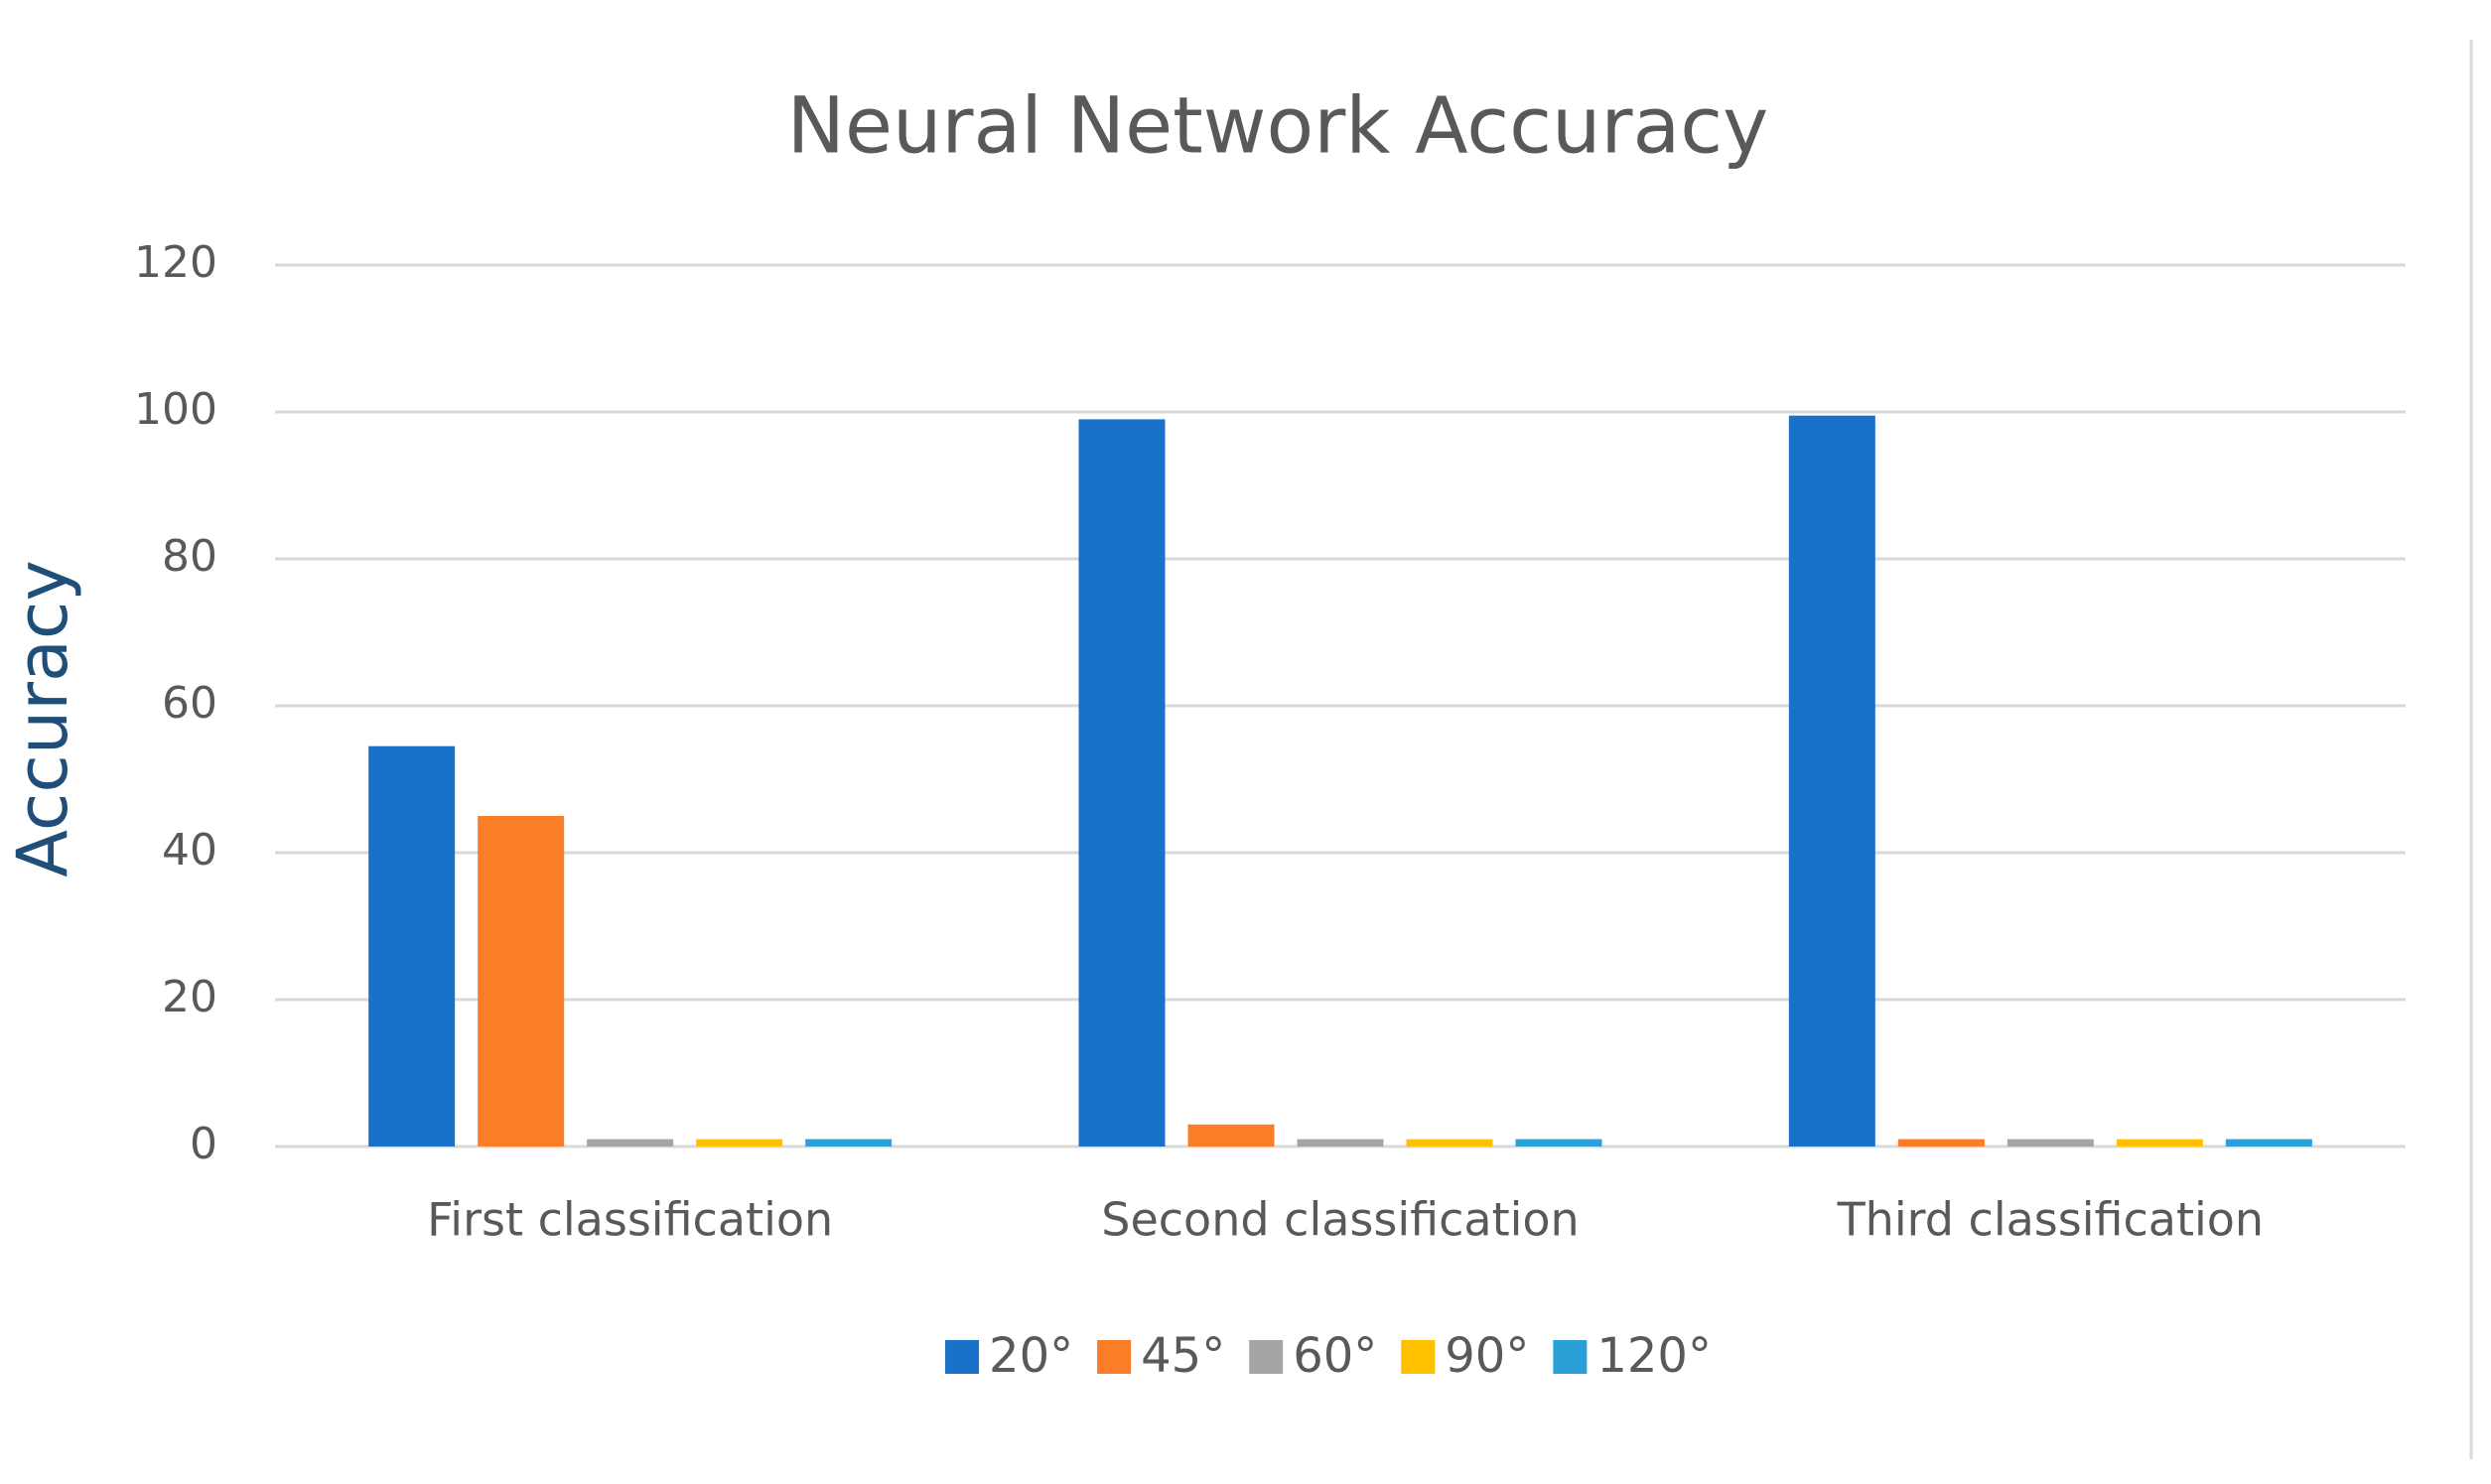 The width and height of the screenshot is (2491, 1484). I want to click on x-tick-label: First classification, so click(630, 1220).